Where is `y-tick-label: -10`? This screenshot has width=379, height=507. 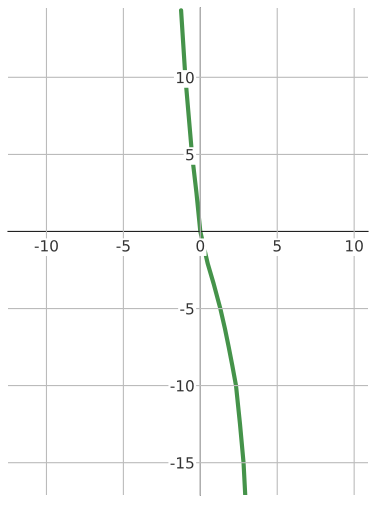 y-tick-label: -10 is located at coordinates (182, 386).